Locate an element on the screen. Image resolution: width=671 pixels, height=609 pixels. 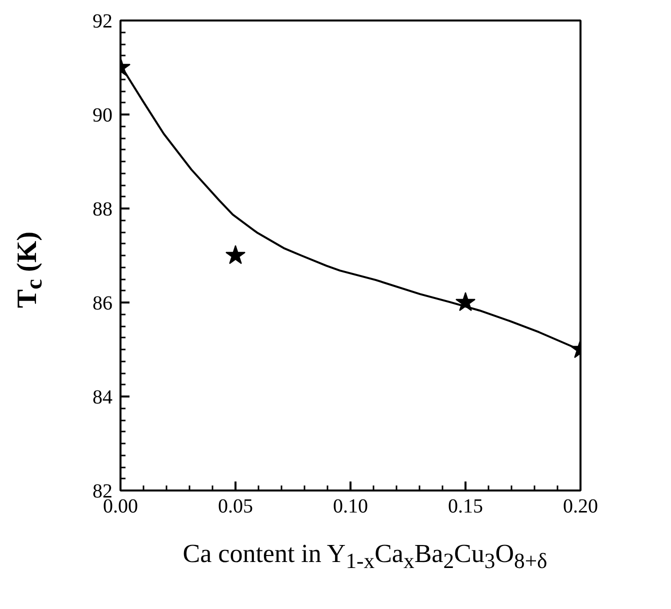
y-tick-label: 88 is located at coordinates (102, 209).